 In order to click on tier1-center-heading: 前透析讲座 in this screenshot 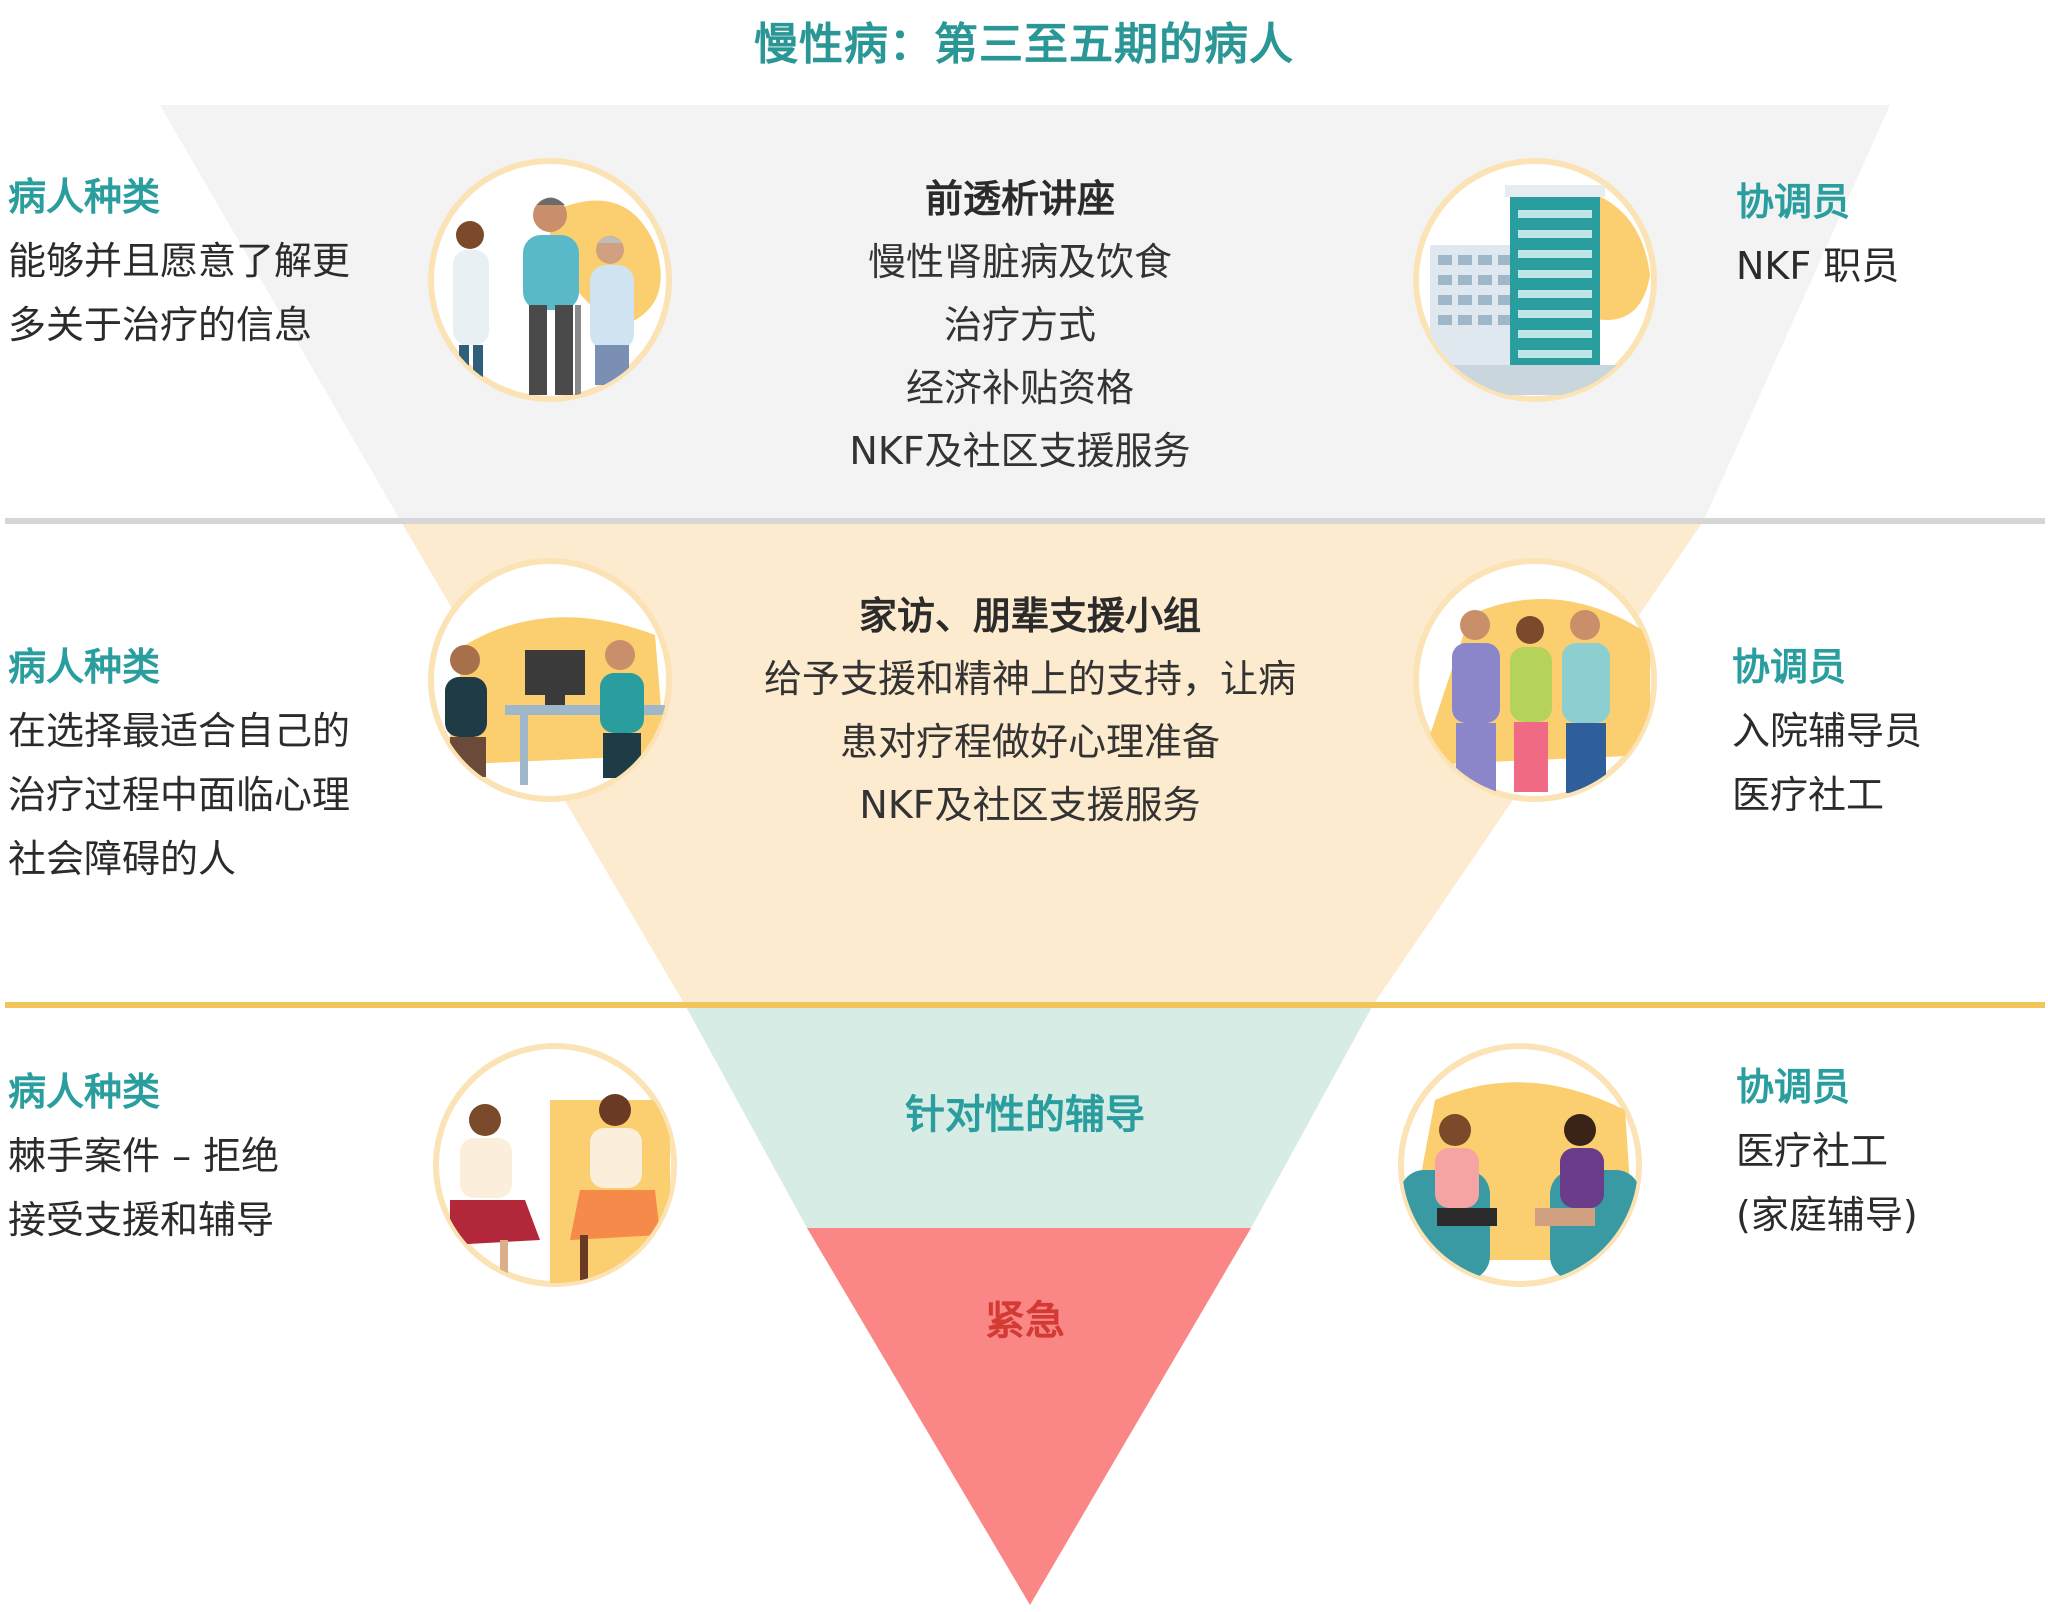, I will do `click(1019, 199)`.